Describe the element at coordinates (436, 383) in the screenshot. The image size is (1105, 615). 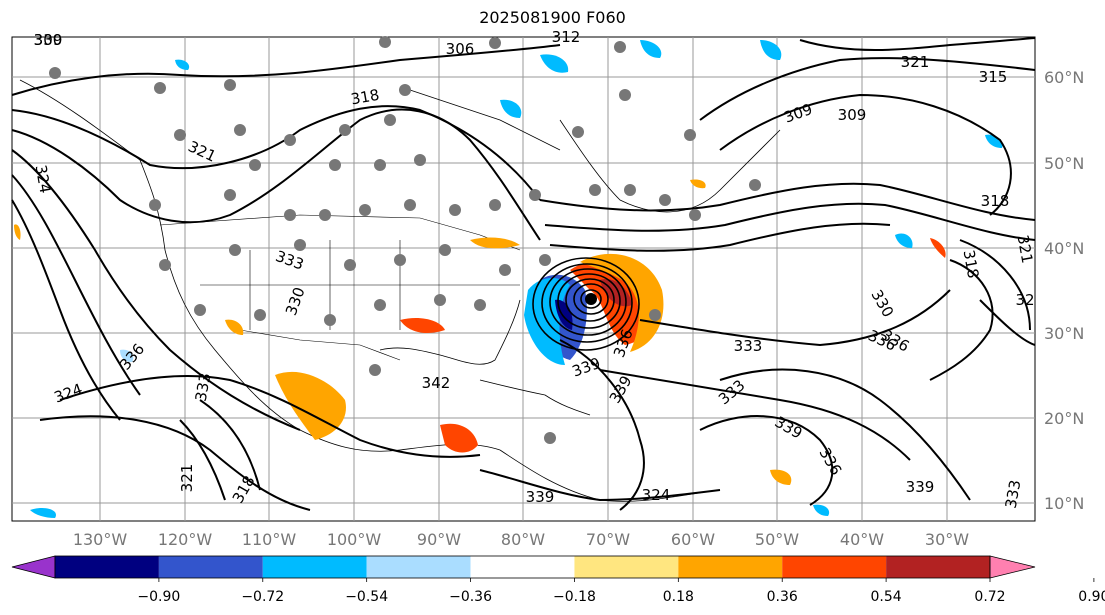
I see `contour-value-label: 342` at that location.